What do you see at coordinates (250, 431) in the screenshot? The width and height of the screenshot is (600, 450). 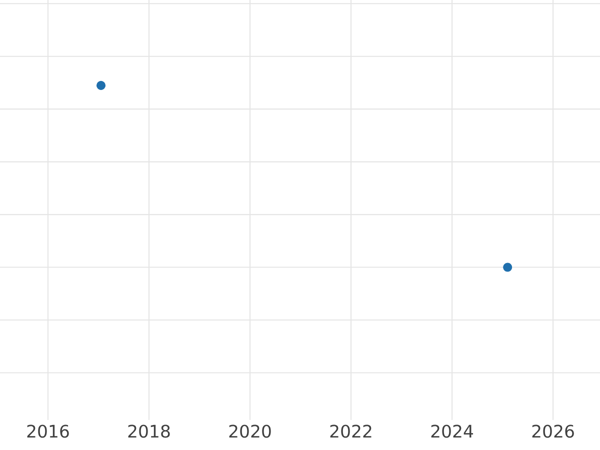 I see `x-tick-label: 2020` at bounding box center [250, 431].